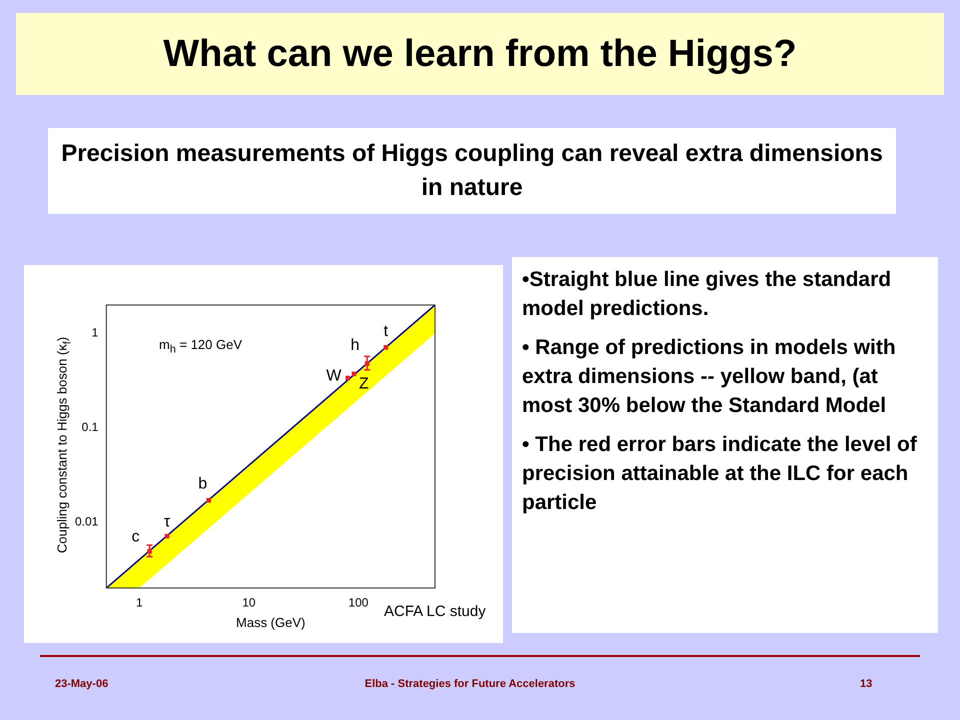 The image size is (960, 720). Describe the element at coordinates (364, 383) in the screenshot. I see `annotation: Z` at that location.